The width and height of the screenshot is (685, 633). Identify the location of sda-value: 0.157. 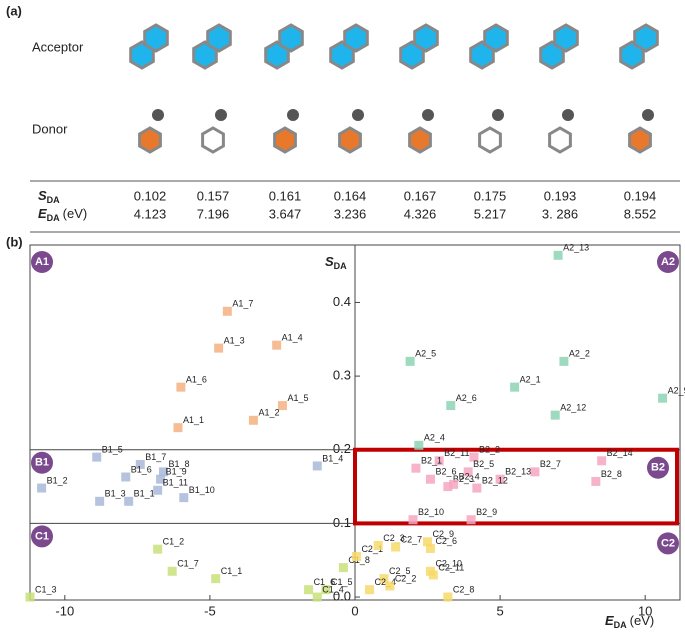
(213, 195).